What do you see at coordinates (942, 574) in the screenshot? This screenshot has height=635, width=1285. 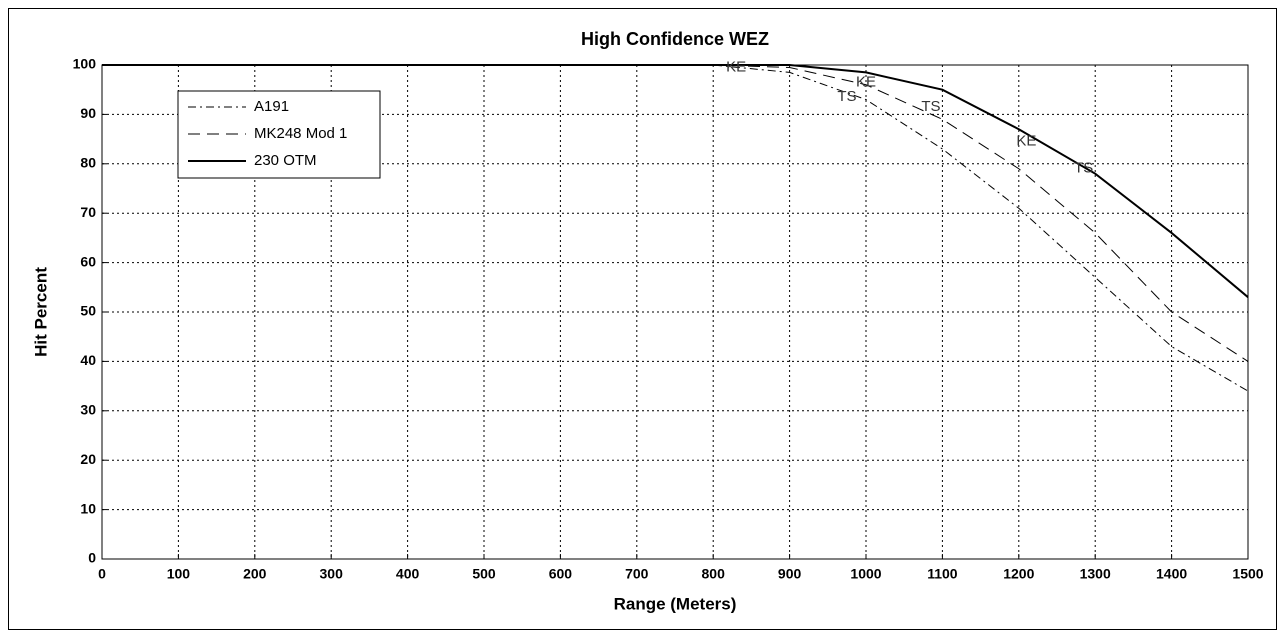 I see `x-tick-label: 1100` at bounding box center [942, 574].